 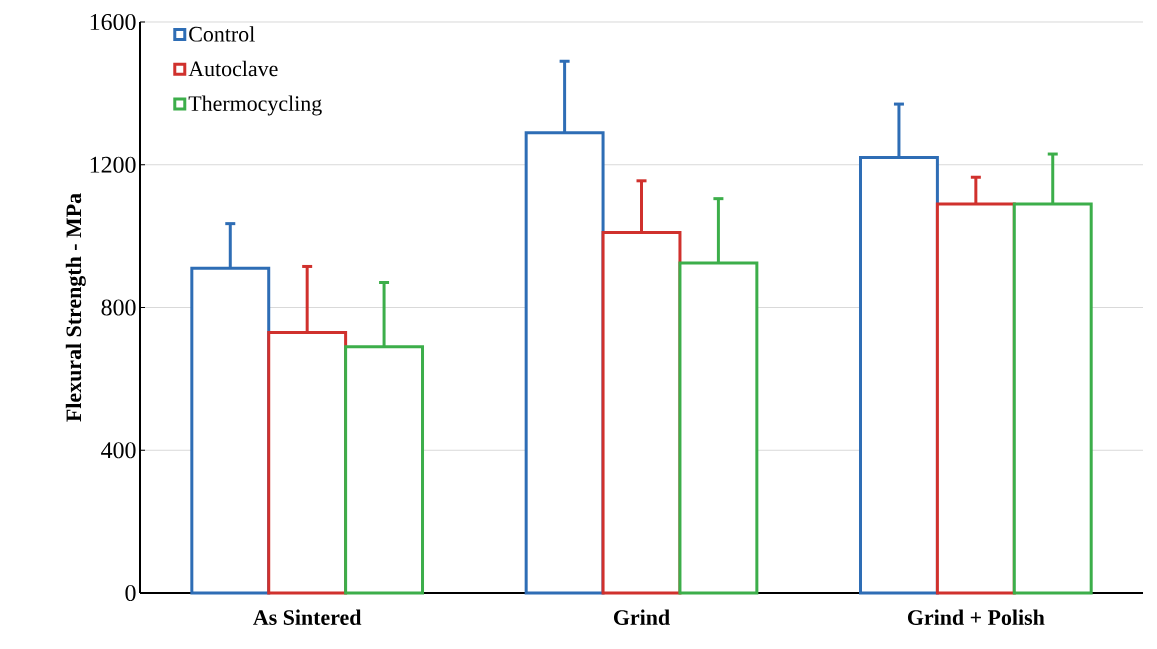 What do you see at coordinates (130, 593) in the screenshot?
I see `y-tick-label: 0` at bounding box center [130, 593].